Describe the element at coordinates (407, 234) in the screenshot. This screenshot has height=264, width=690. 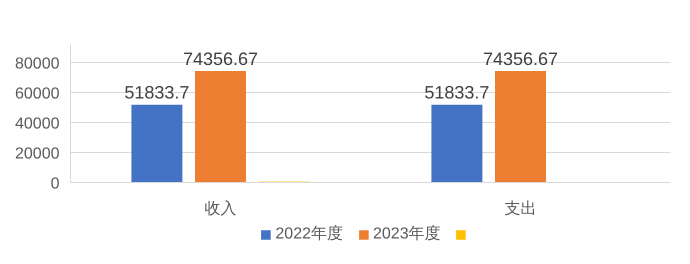
I see `legend-label: 2023年度` at that location.